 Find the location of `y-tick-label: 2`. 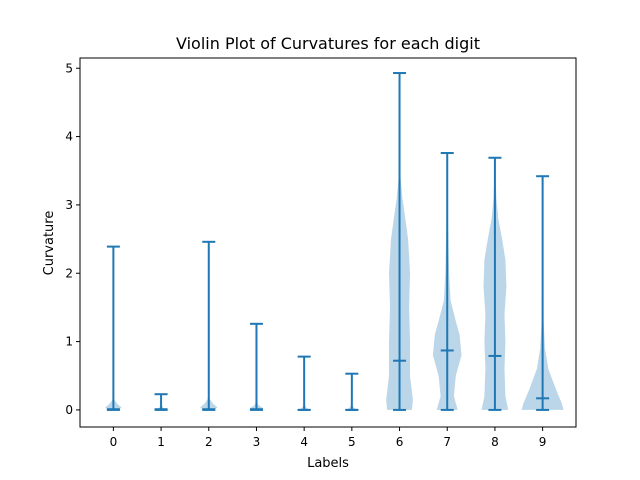

y-tick-label: 2 is located at coordinates (69, 273).